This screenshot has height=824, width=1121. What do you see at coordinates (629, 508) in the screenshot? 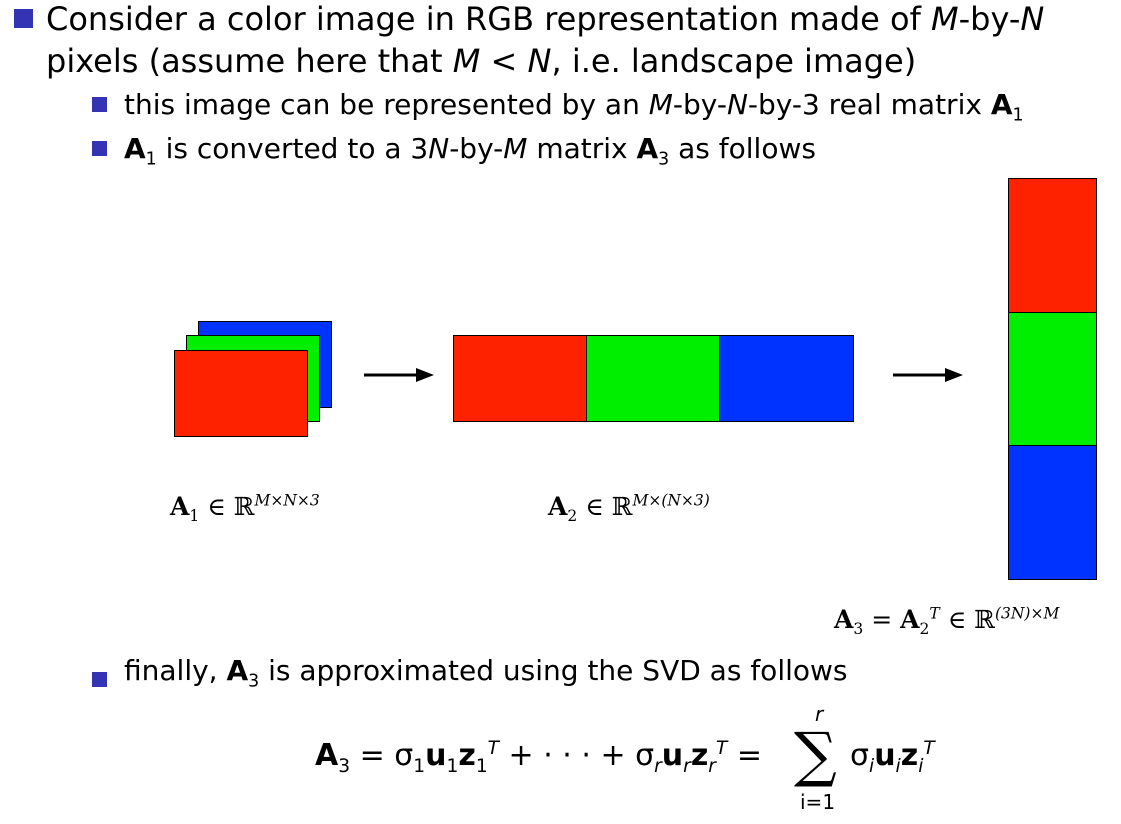
I see `label-a2: A2 ∈ ℝM×(N×3)` at bounding box center [629, 508].